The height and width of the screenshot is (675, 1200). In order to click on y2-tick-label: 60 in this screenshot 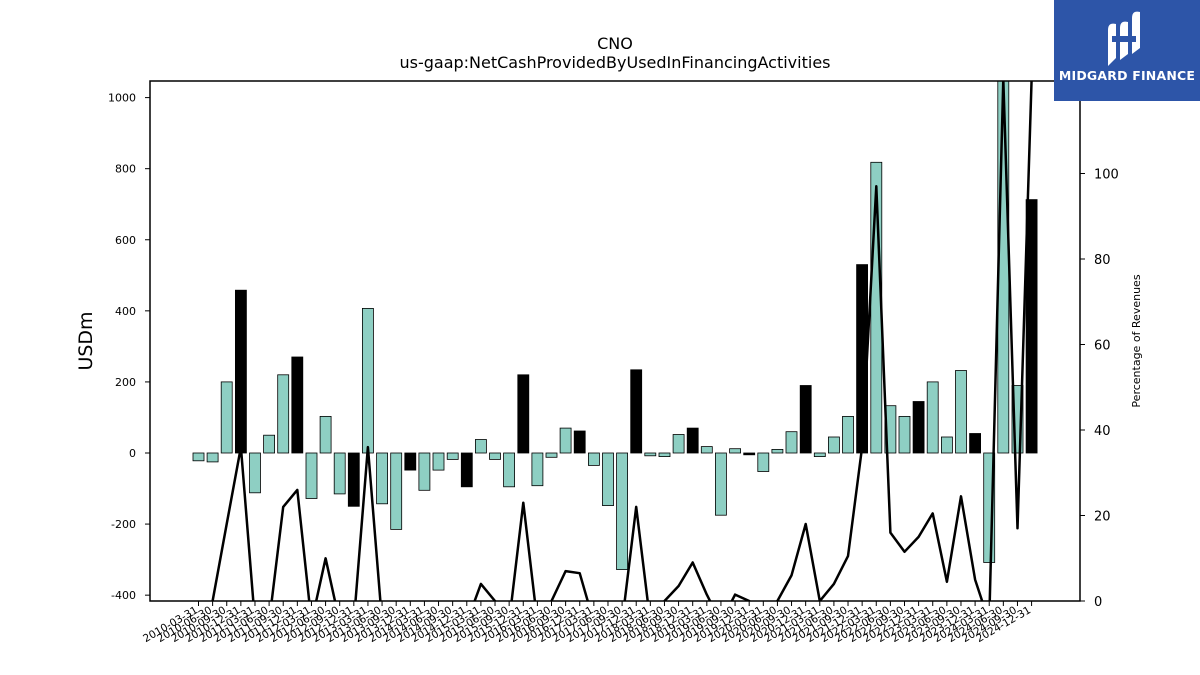, I will do `click(1102, 346)`.